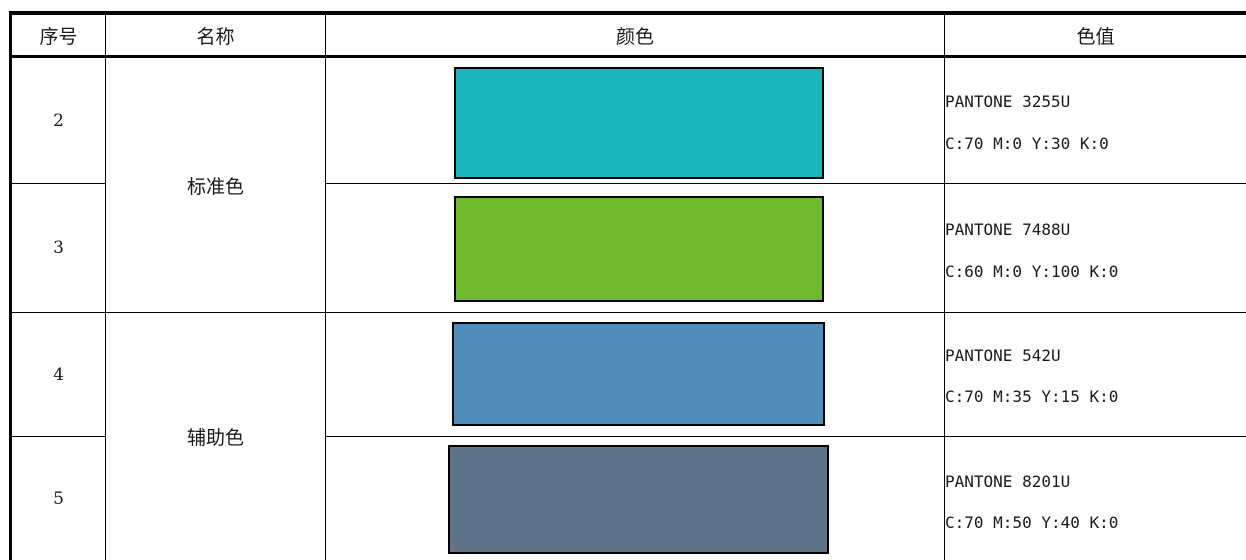 This screenshot has width=1246, height=560. I want to click on cmyk-value: C:70 M:0 Y:30 K:0, so click(1027, 143).